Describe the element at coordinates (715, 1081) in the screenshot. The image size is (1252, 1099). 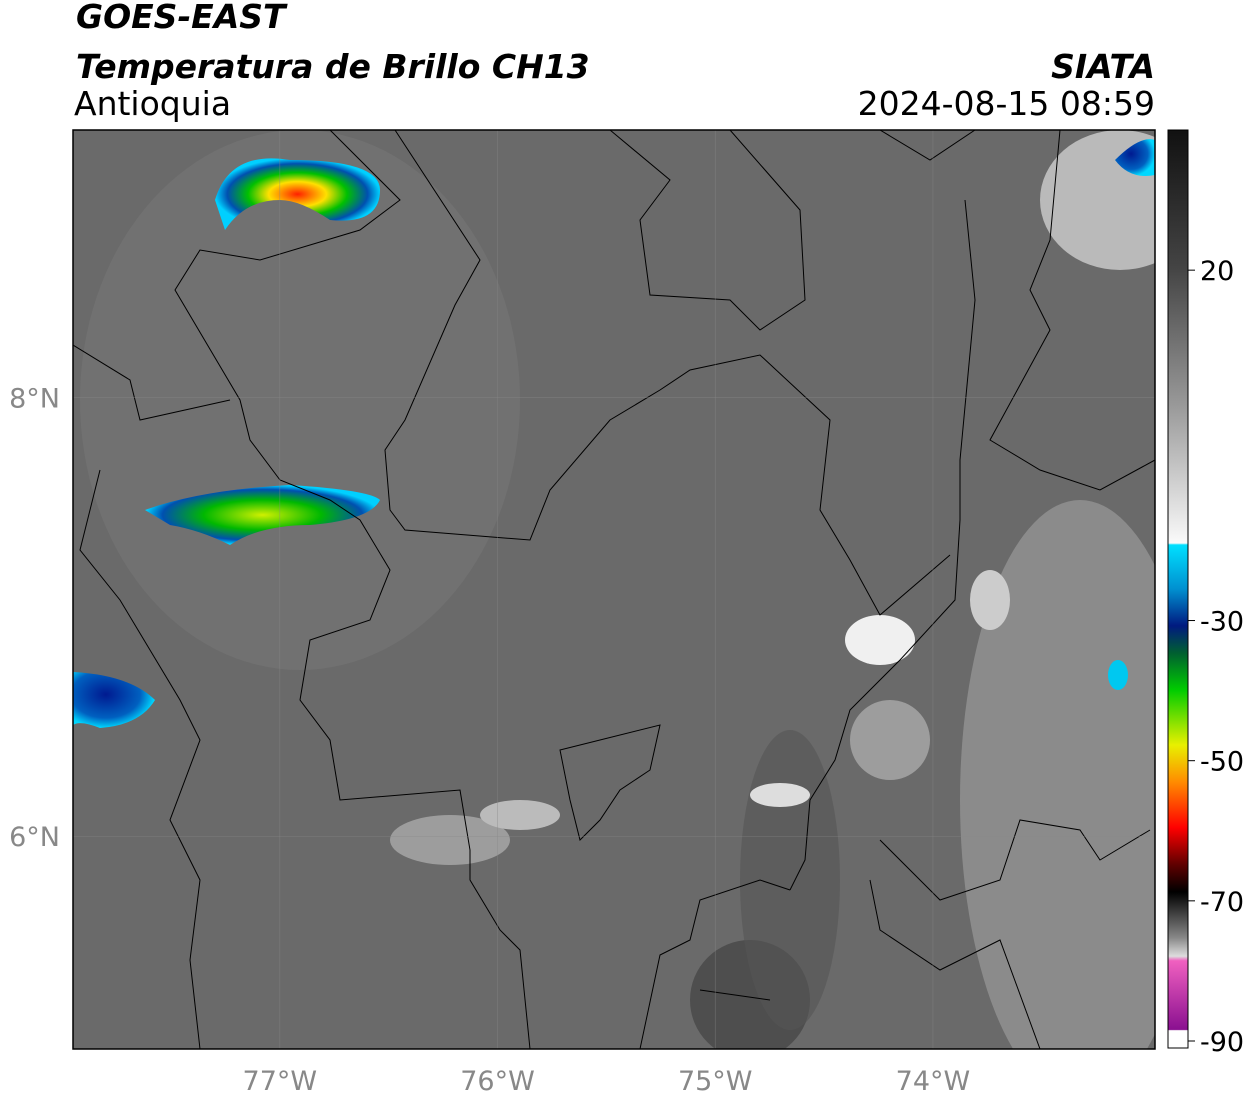
I see `x-tick-label: 75°W` at that location.